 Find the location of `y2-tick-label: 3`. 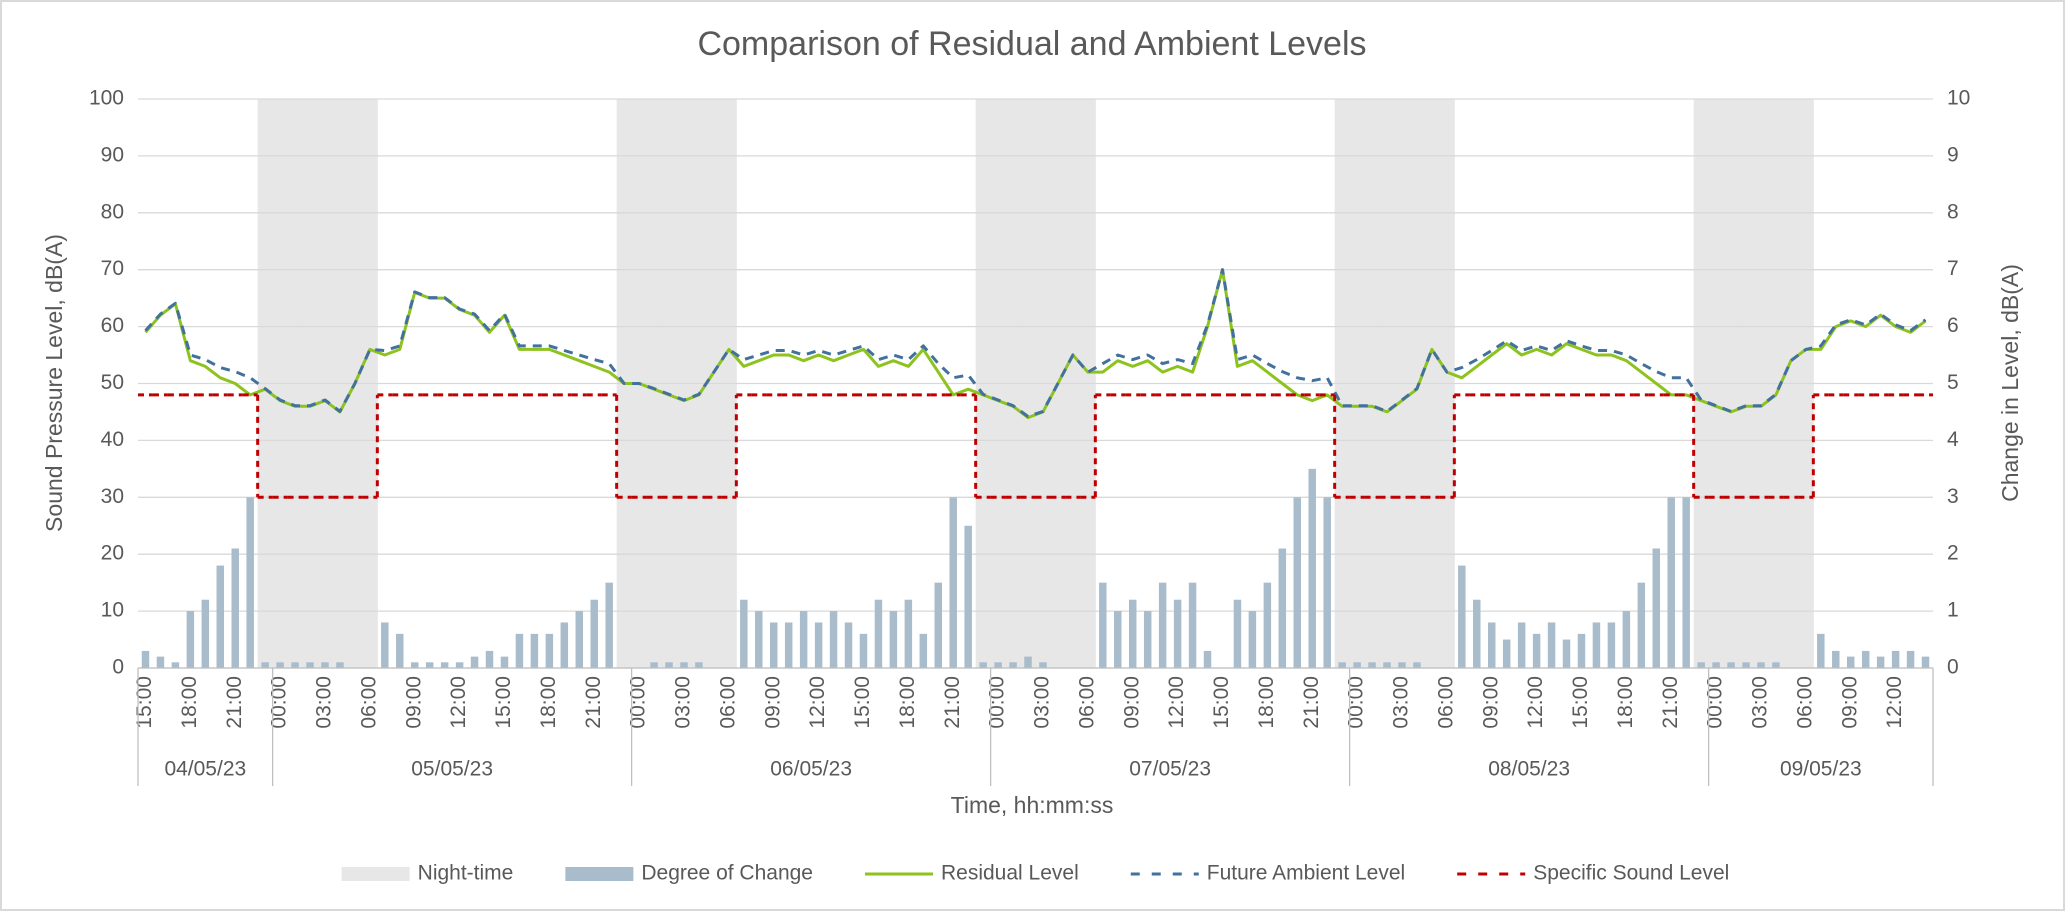

y2-tick-label: 3 is located at coordinates (1953, 496).